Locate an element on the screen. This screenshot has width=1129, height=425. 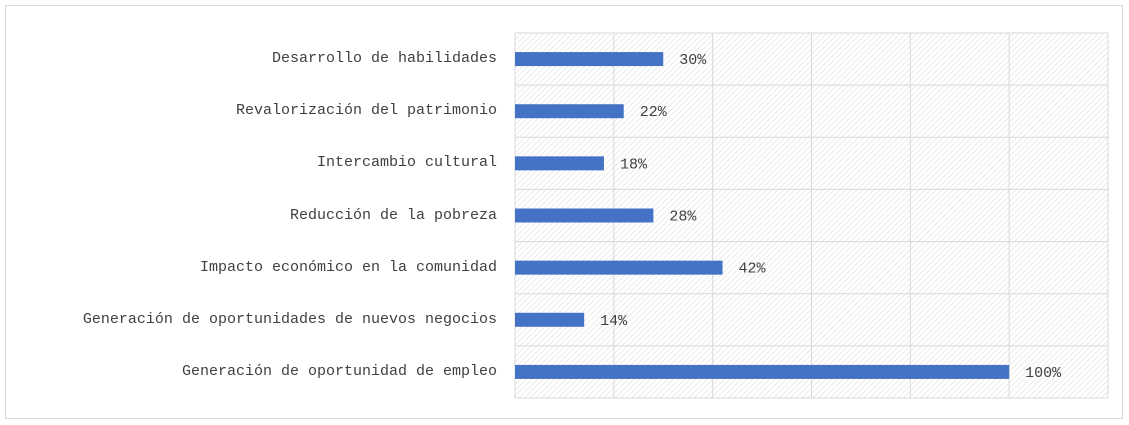
y-tick-label: Intercambio cultural is located at coordinates (406, 163).